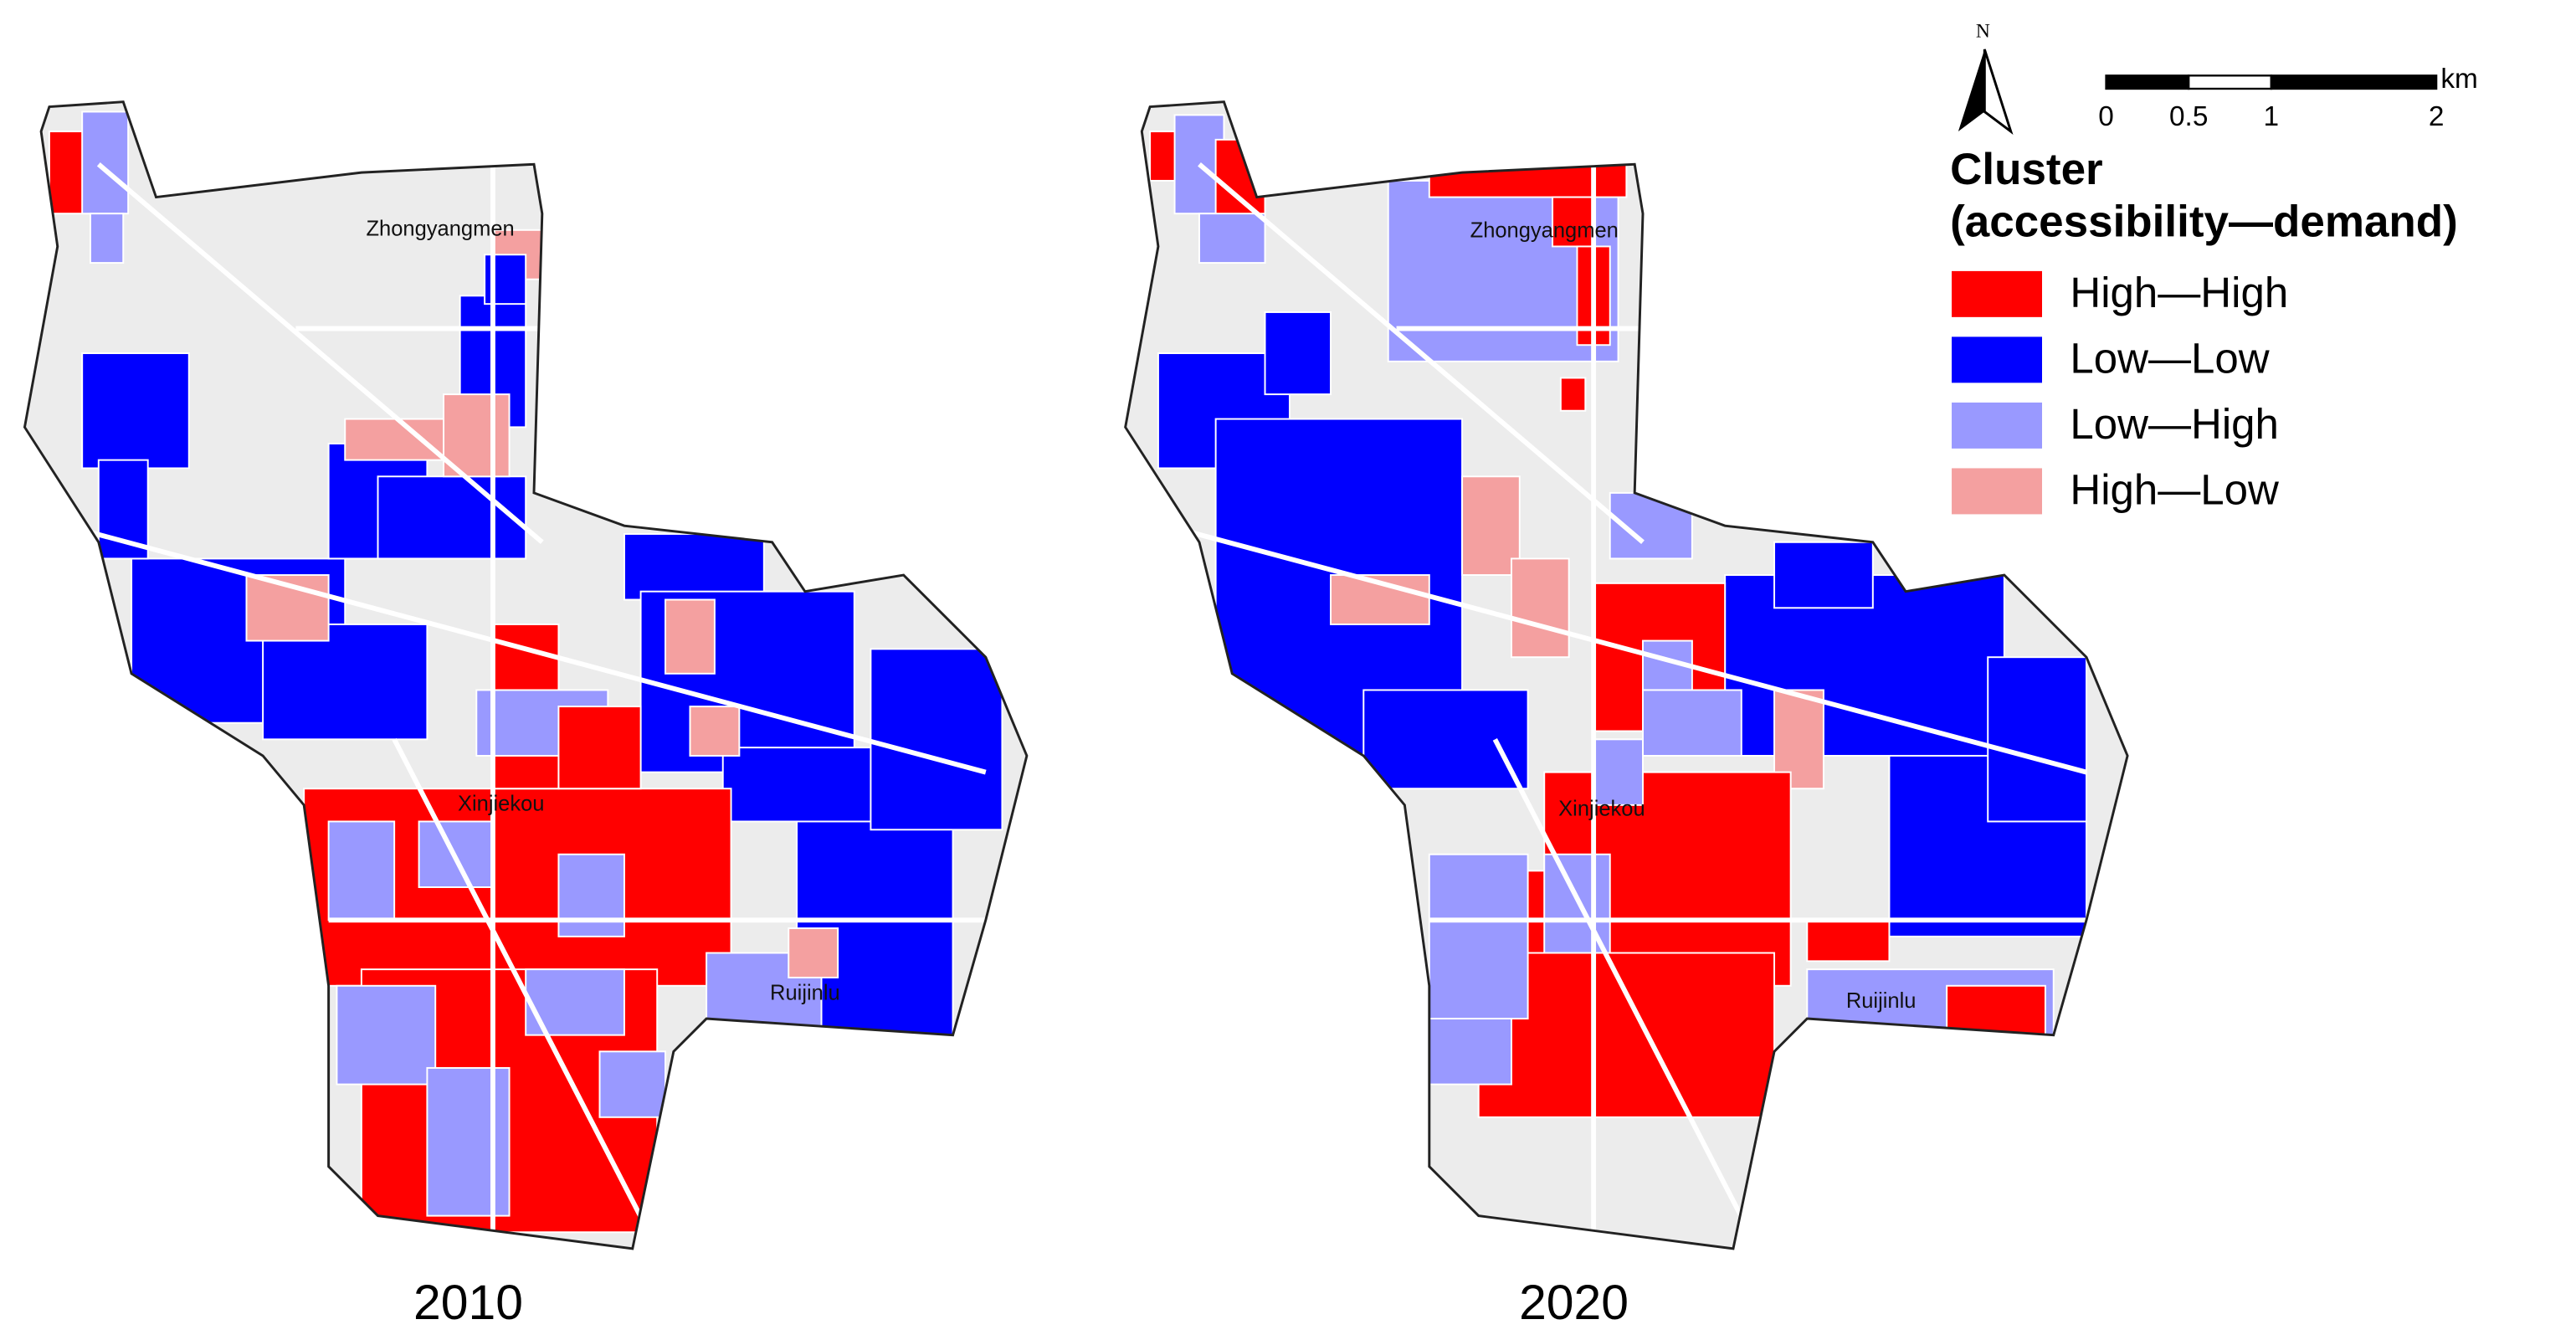 The height and width of the screenshot is (1340, 2576). What do you see at coordinates (2179, 293) in the screenshot?
I see `legend-label: High—High` at bounding box center [2179, 293].